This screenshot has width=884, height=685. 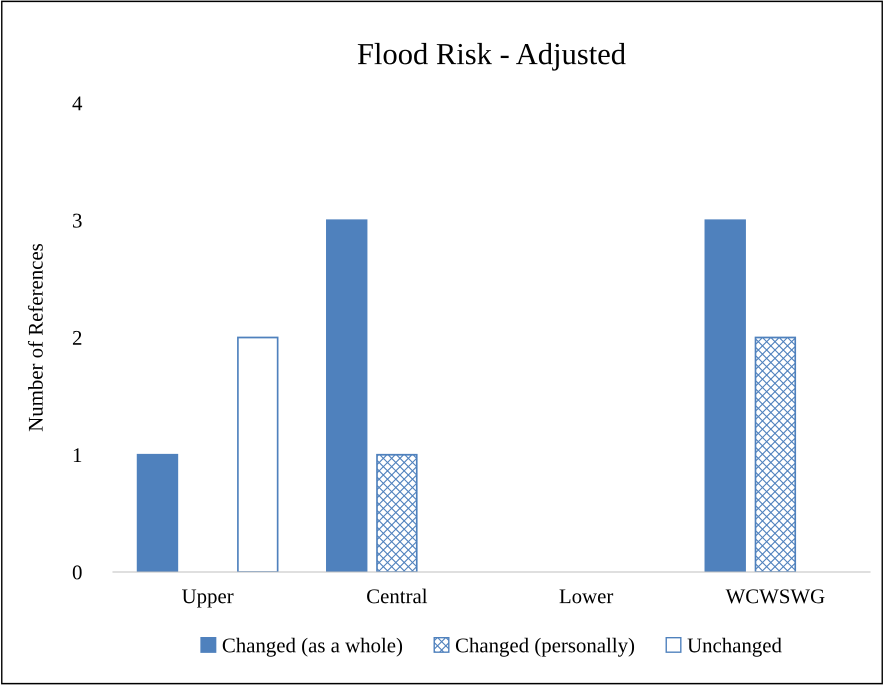 I want to click on y-tick-label: 1, so click(x=78, y=455).